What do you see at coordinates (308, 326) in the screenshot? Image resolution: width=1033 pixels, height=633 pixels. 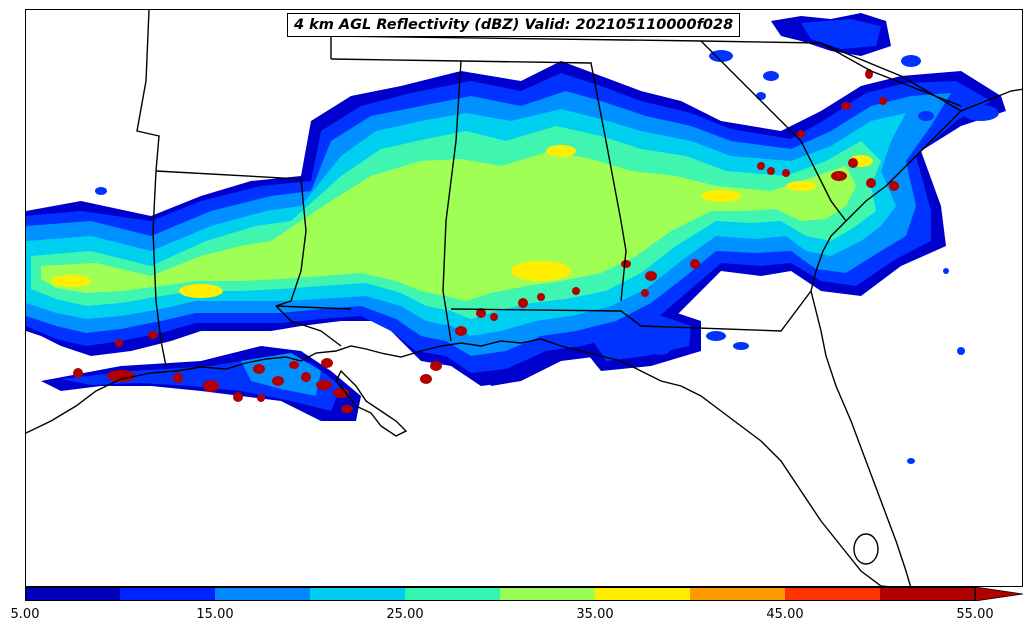 I see `state-line-ms-la-south` at bounding box center [308, 326].